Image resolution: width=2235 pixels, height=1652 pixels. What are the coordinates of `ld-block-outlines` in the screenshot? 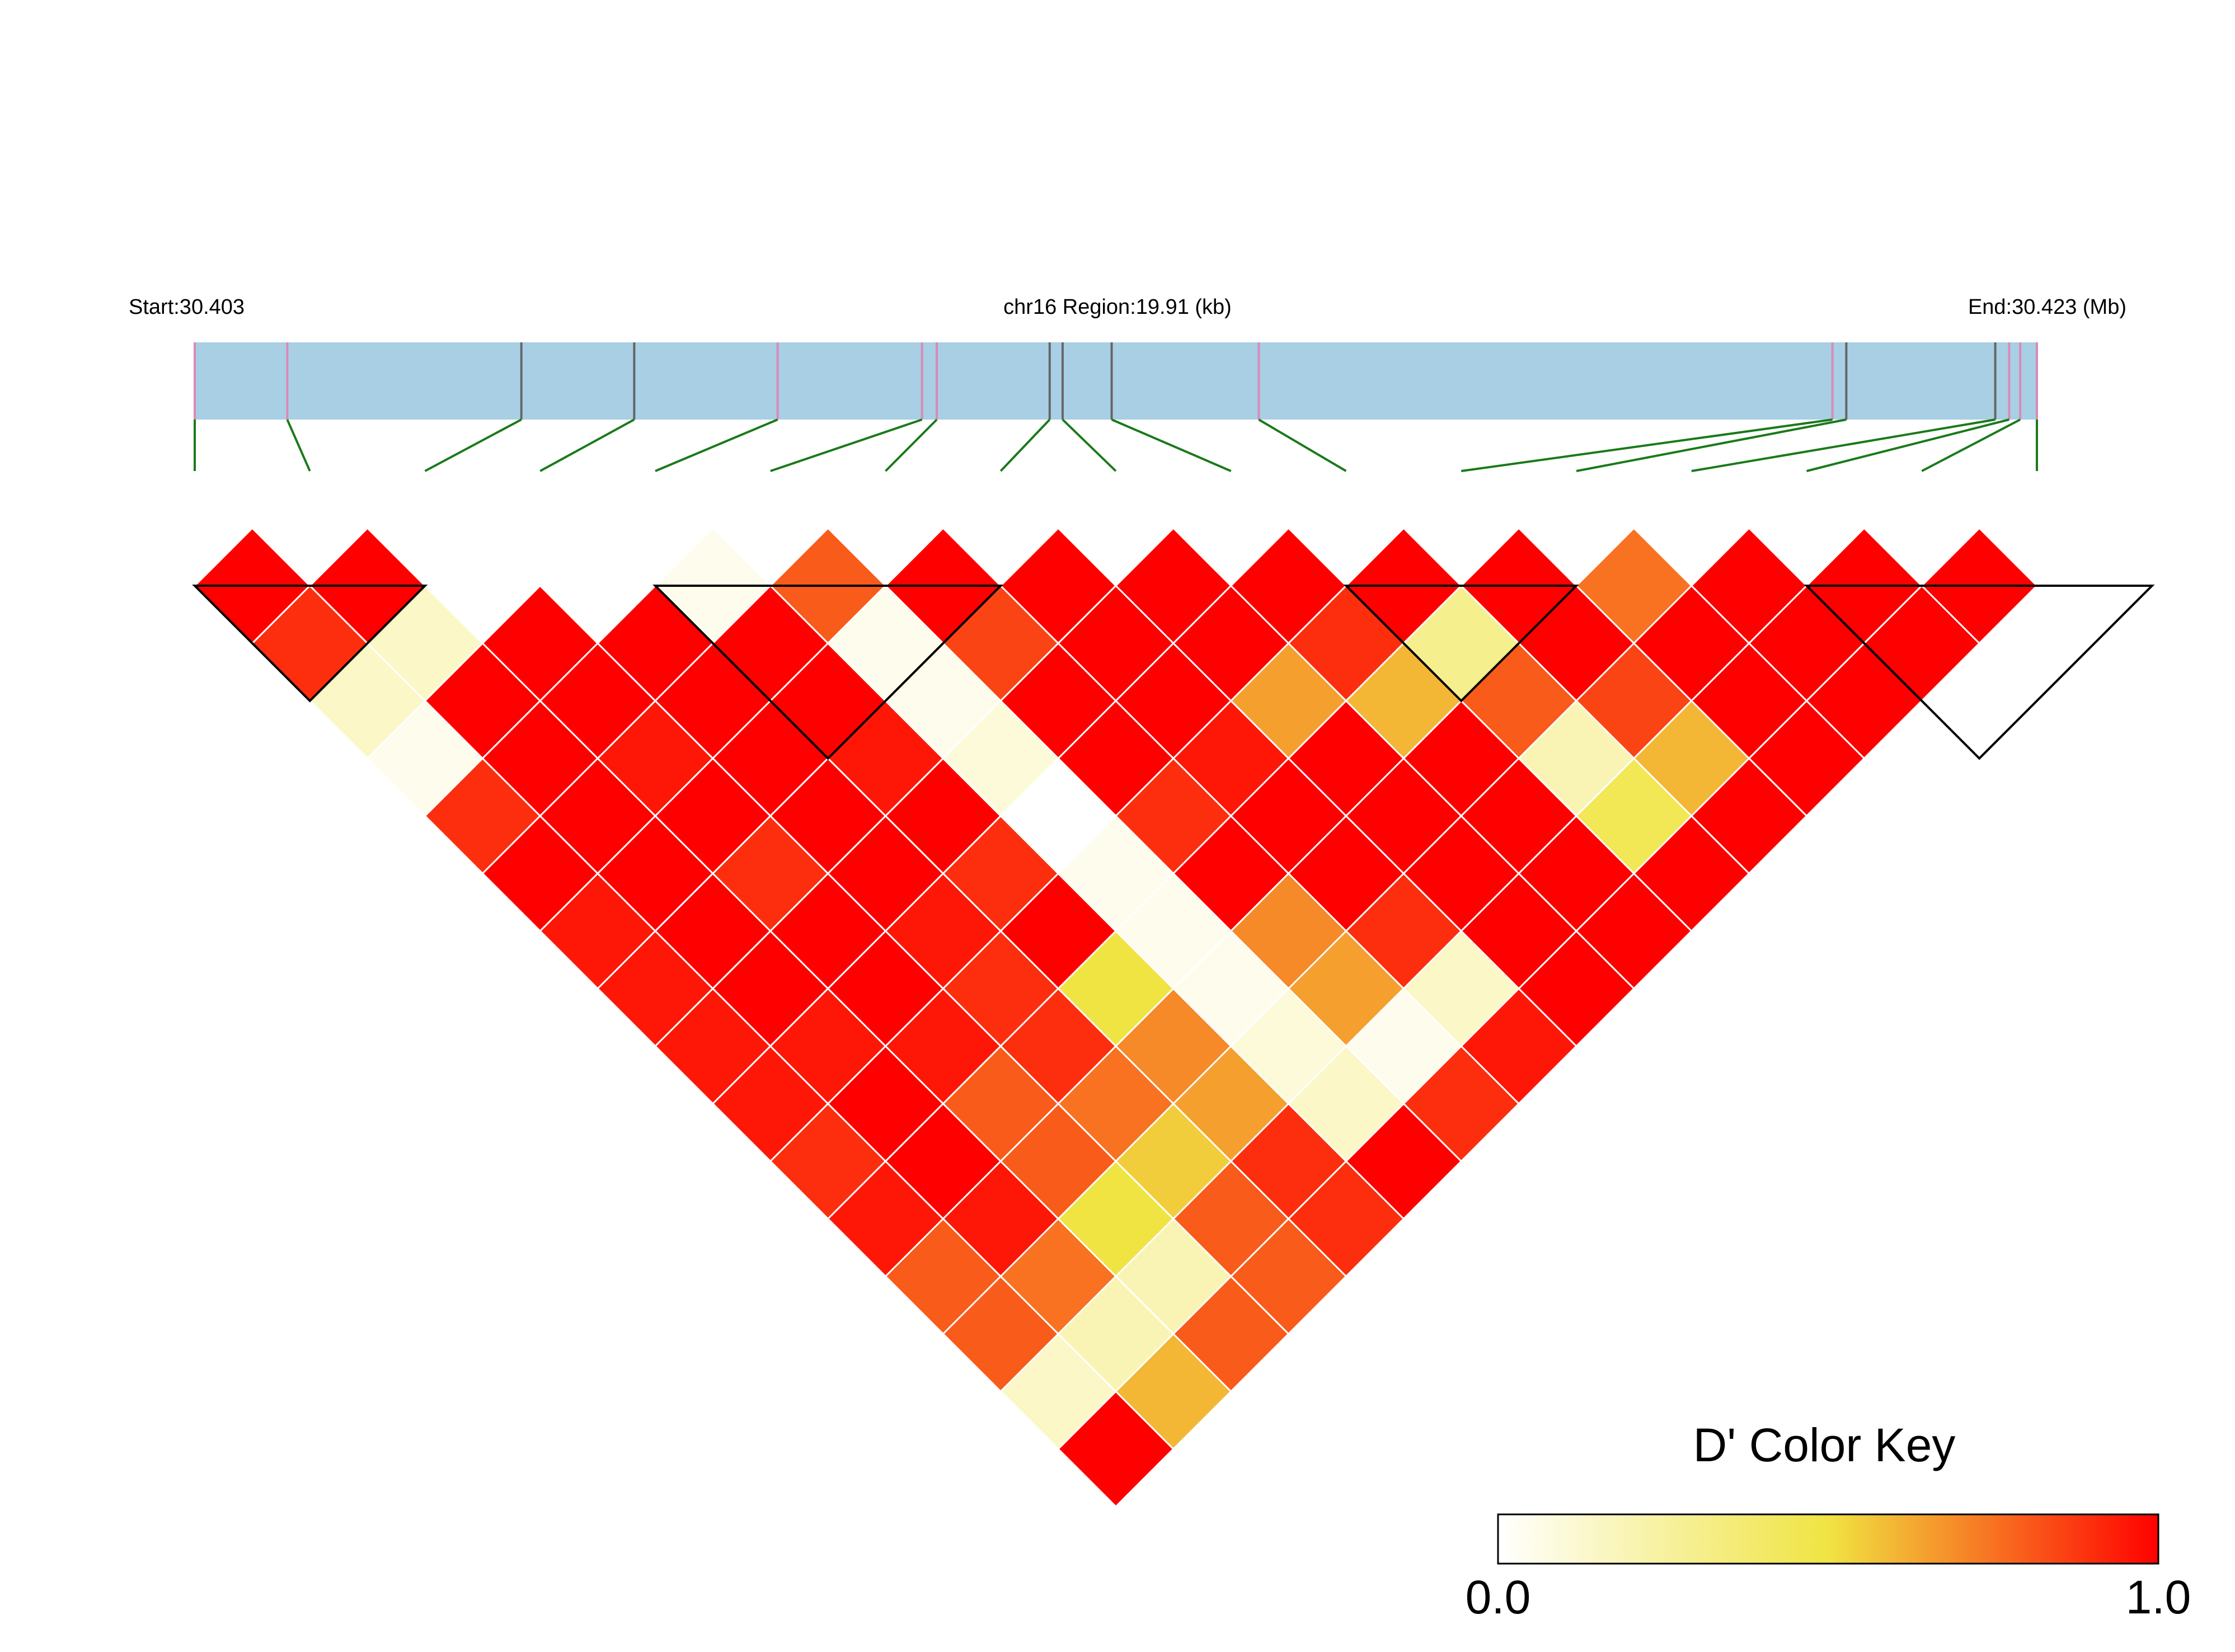 It's located at (1173, 672).